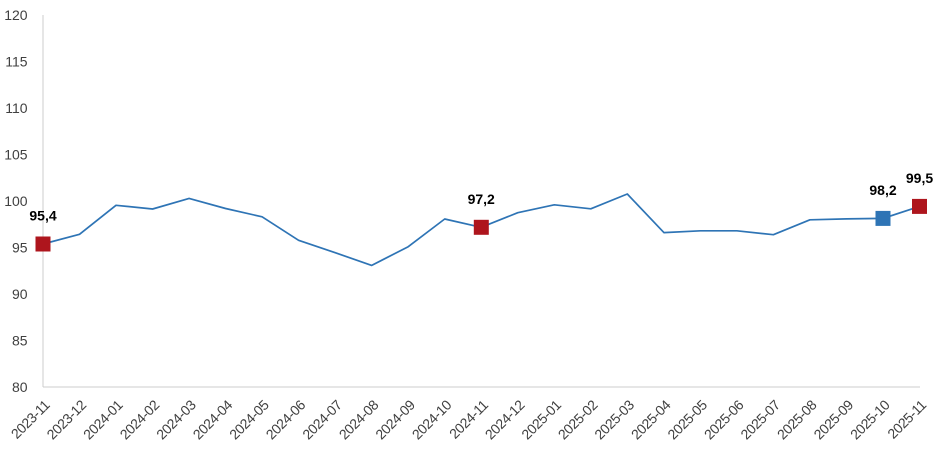 The height and width of the screenshot is (462, 940). Describe the element at coordinates (20, 248) in the screenshot. I see `svg-text: 95` at that location.